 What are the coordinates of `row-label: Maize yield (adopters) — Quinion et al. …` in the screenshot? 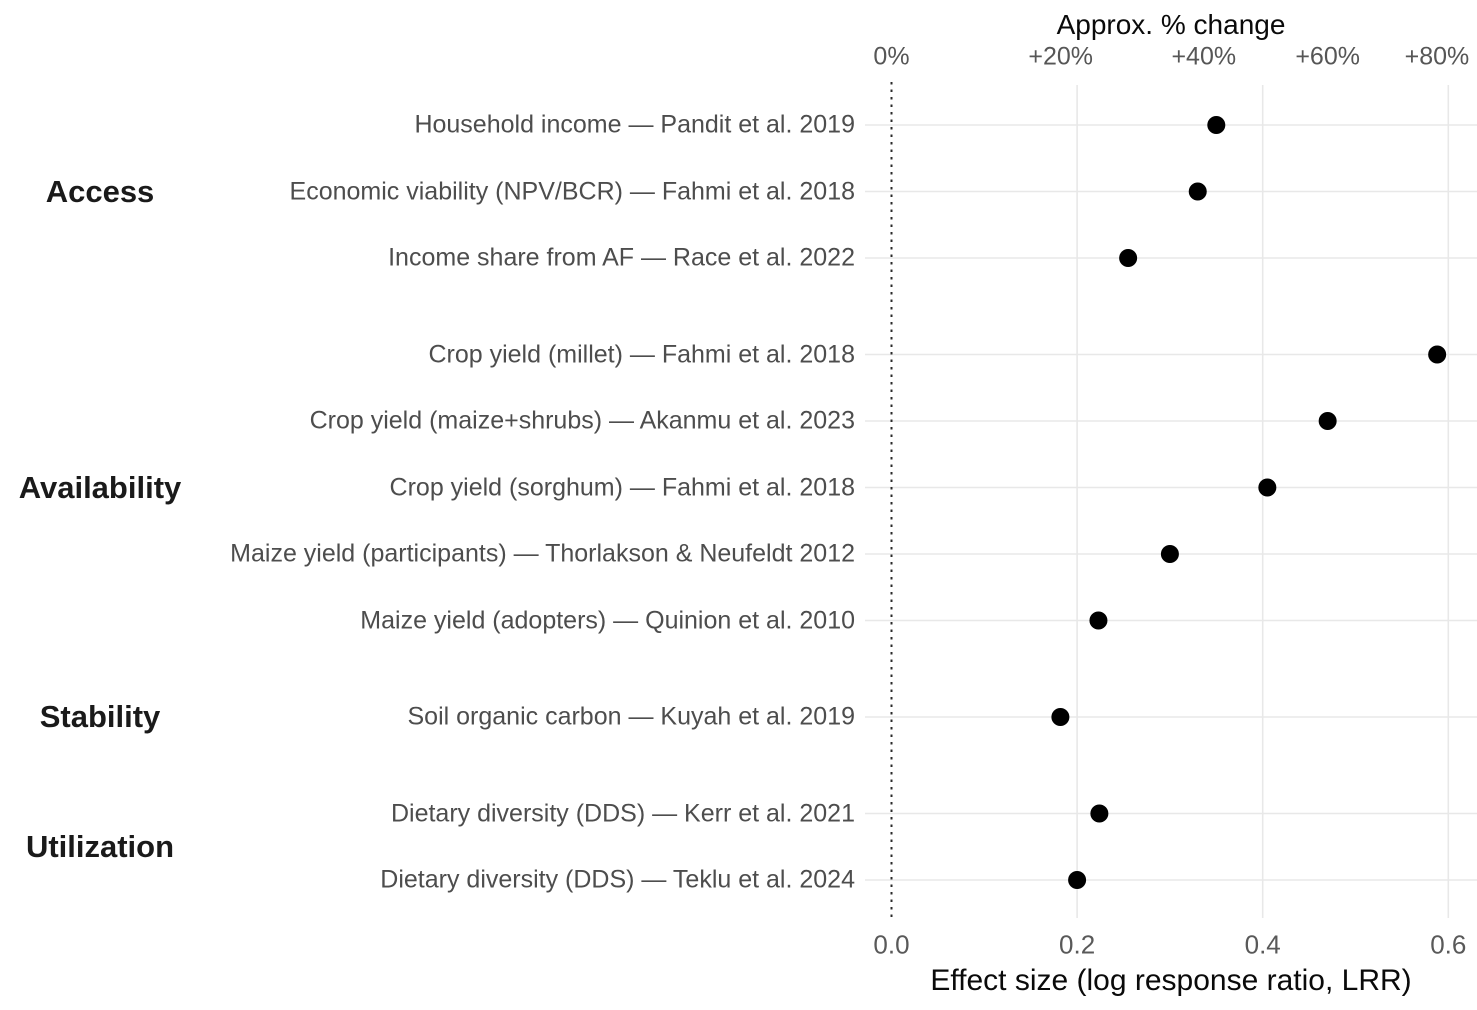 It's located at (607, 620).